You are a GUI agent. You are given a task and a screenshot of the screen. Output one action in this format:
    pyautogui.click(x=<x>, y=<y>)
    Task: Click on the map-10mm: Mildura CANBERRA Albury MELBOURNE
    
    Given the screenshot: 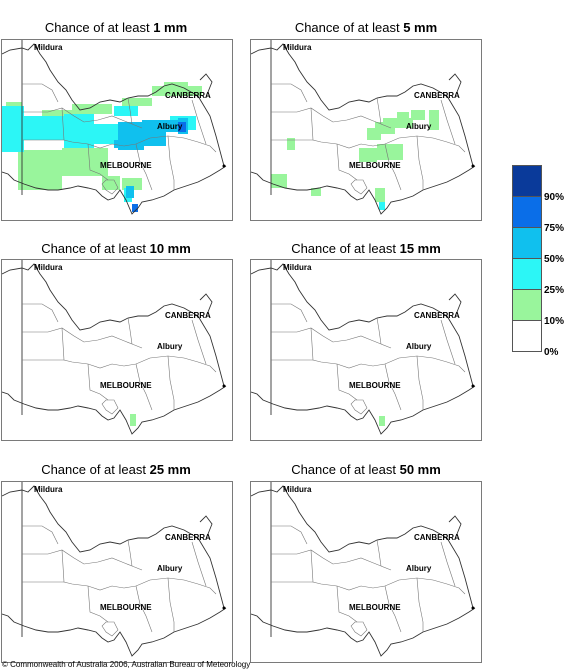 What is the action you would take?
    pyautogui.click(x=117, y=350)
    